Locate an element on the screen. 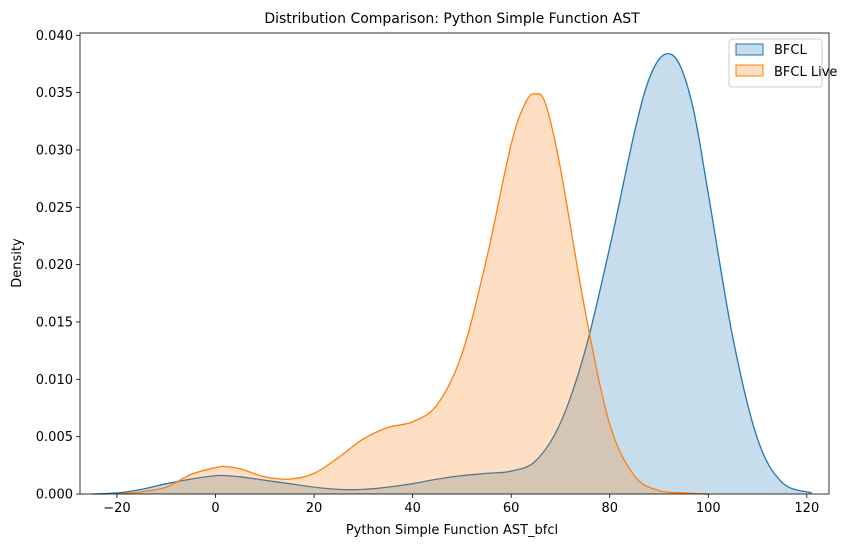 This screenshot has height=547, width=863. y-tick-label: 0.035 is located at coordinates (54, 93).